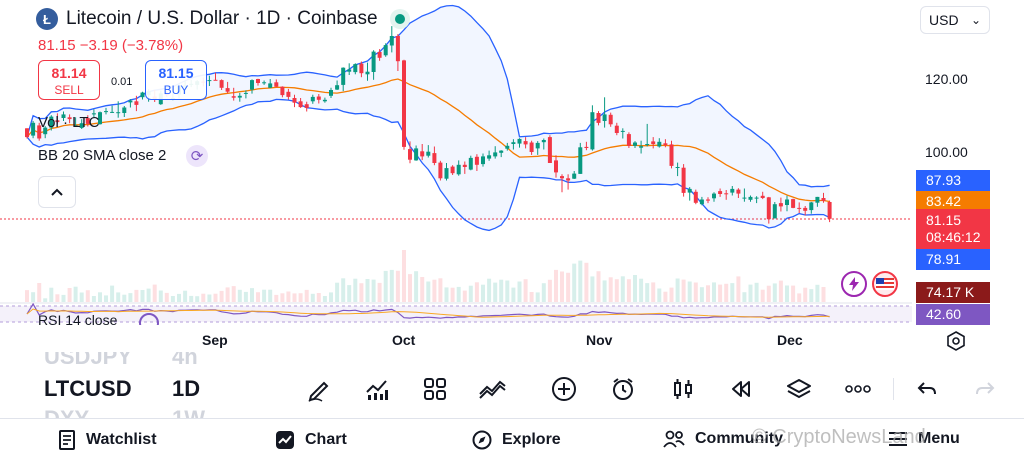 The height and width of the screenshot is (462, 1024). What do you see at coordinates (319, 389) in the screenshot?
I see `draw-icon` at bounding box center [319, 389].